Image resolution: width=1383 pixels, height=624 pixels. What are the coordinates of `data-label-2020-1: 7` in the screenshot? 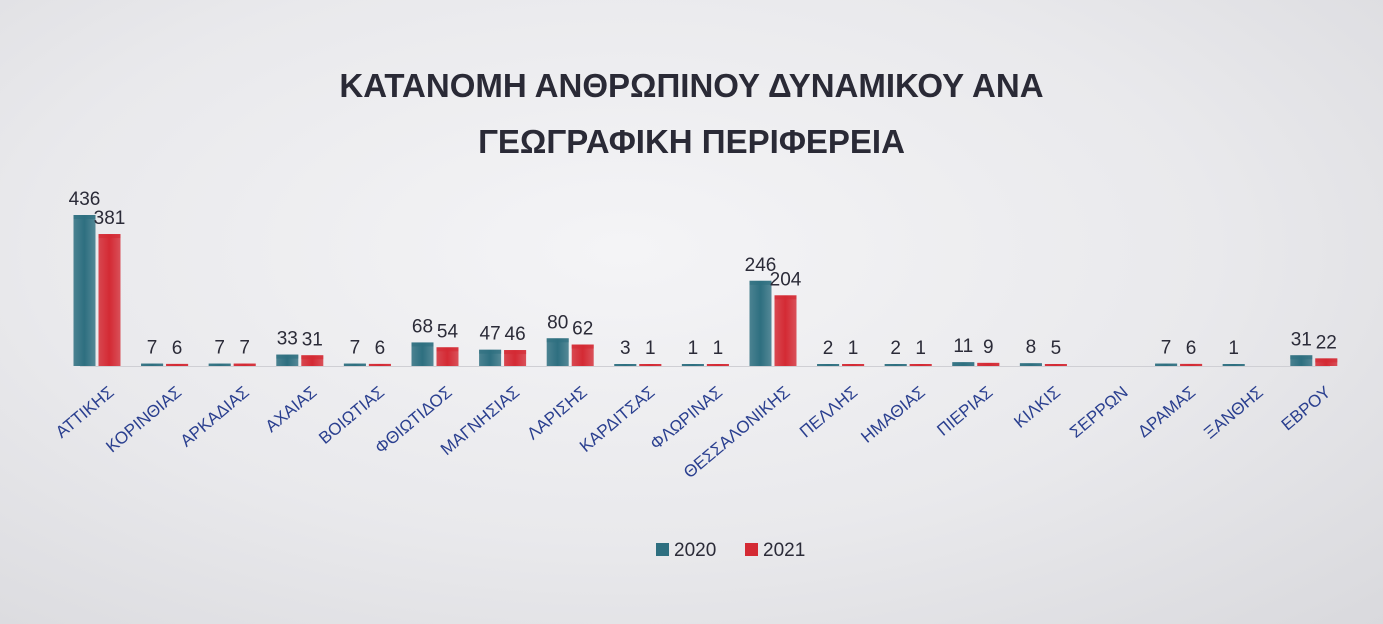 It's located at (152, 348).